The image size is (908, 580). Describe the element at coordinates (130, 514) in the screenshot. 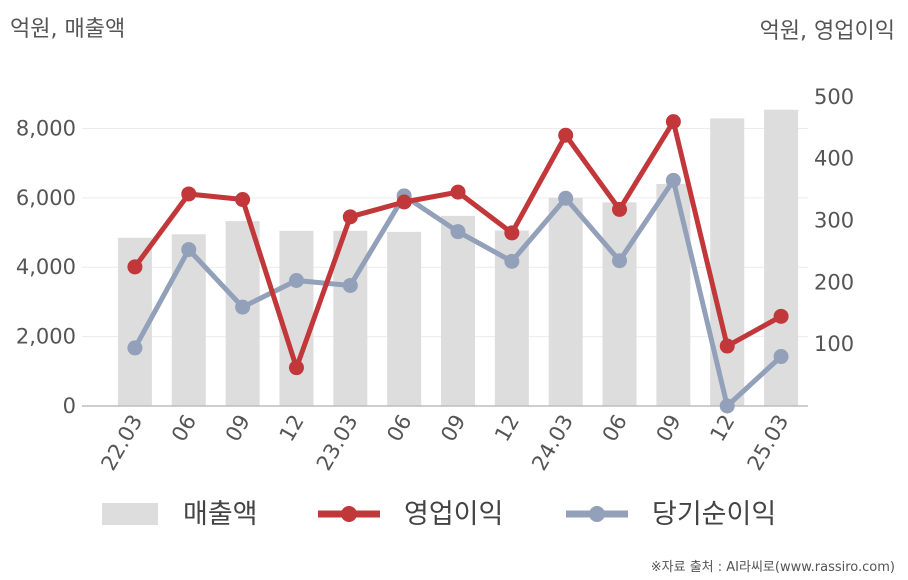

I see `legend-swatch-revenue` at that location.